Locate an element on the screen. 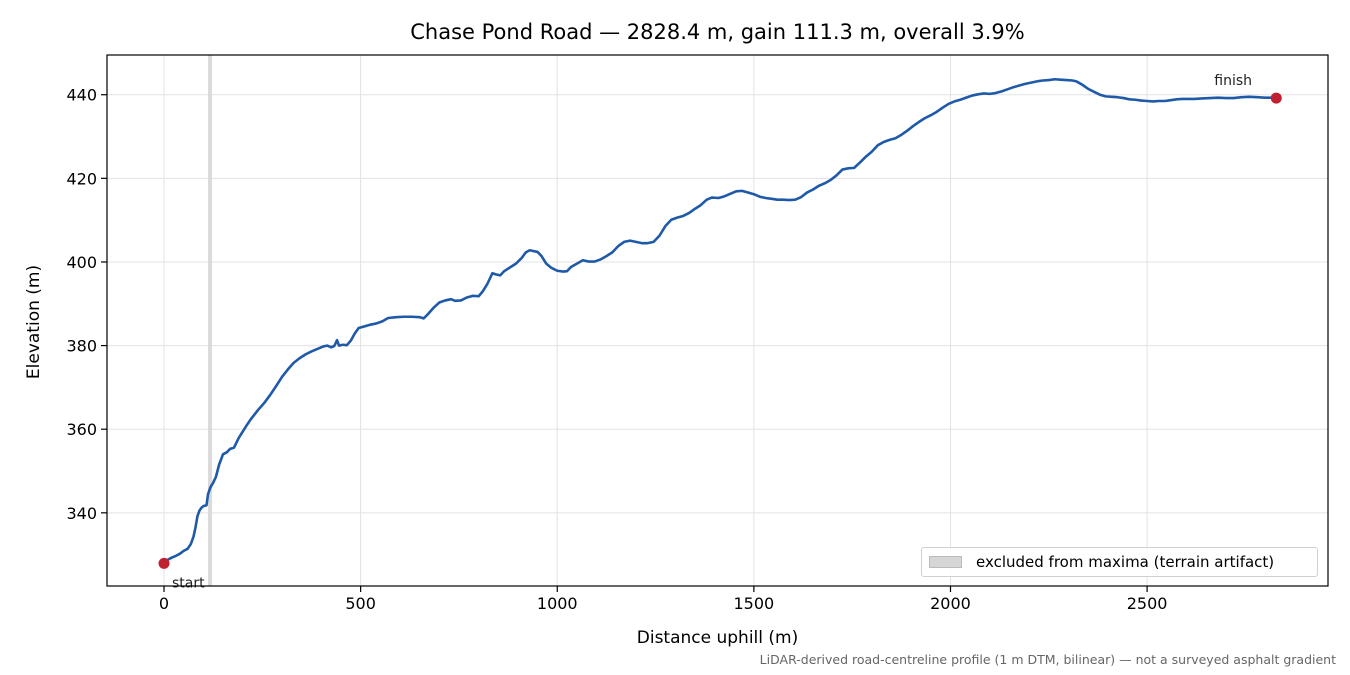  y-tick-label: 360 is located at coordinates (81, 429).